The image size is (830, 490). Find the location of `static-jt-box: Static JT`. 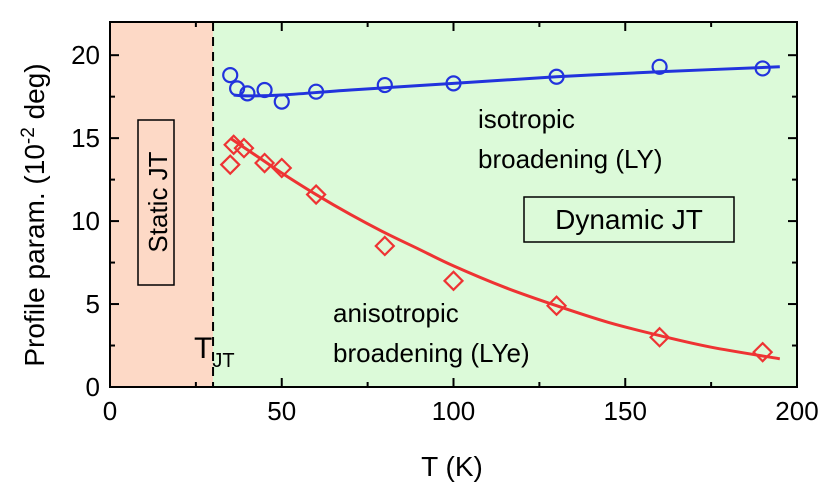

static-jt-box: Static JT is located at coordinates (156, 202).